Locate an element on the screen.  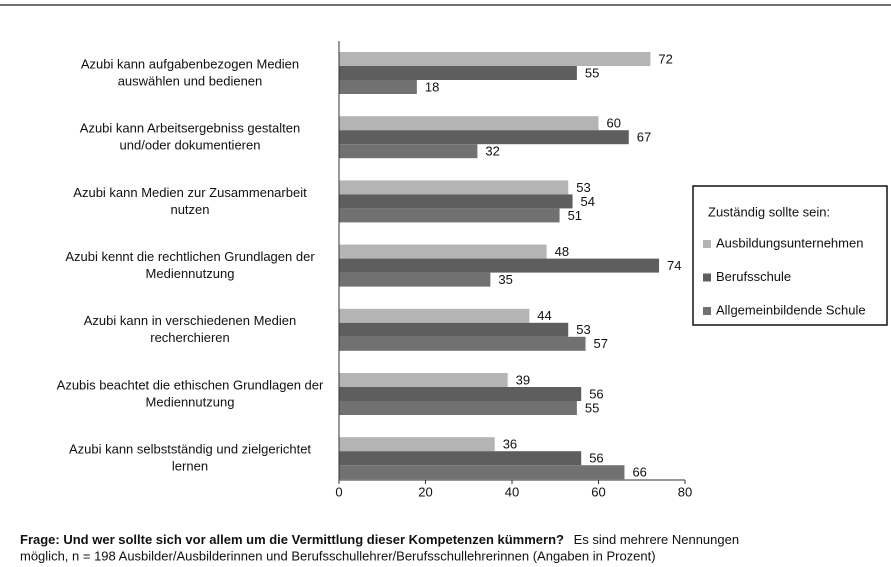
caption-text: Es sind mehrere Nennungen is located at coordinates (657, 539).